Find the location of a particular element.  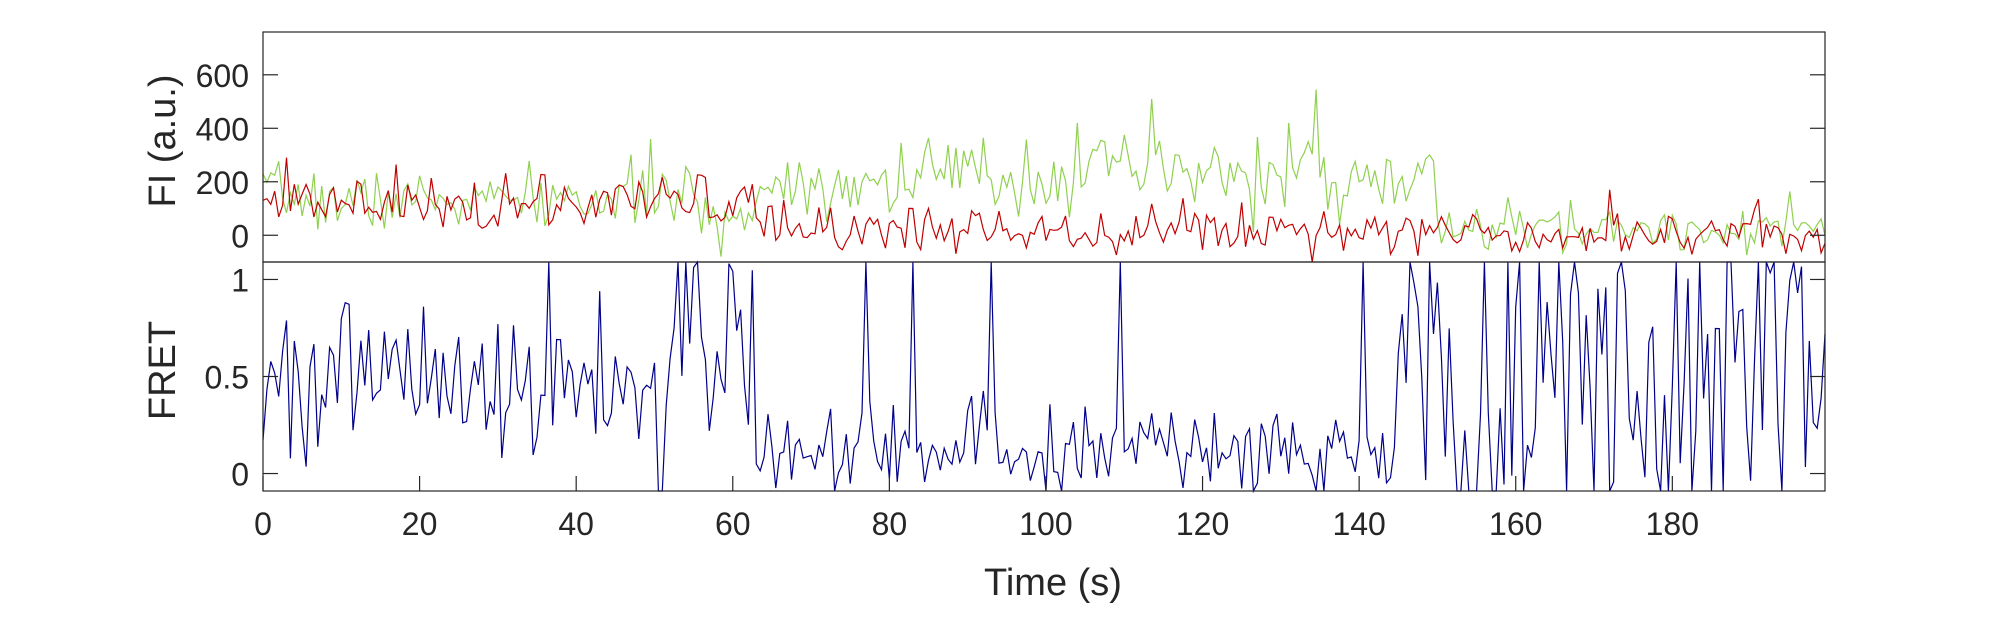

x-tick-label: 40 is located at coordinates (576, 524).